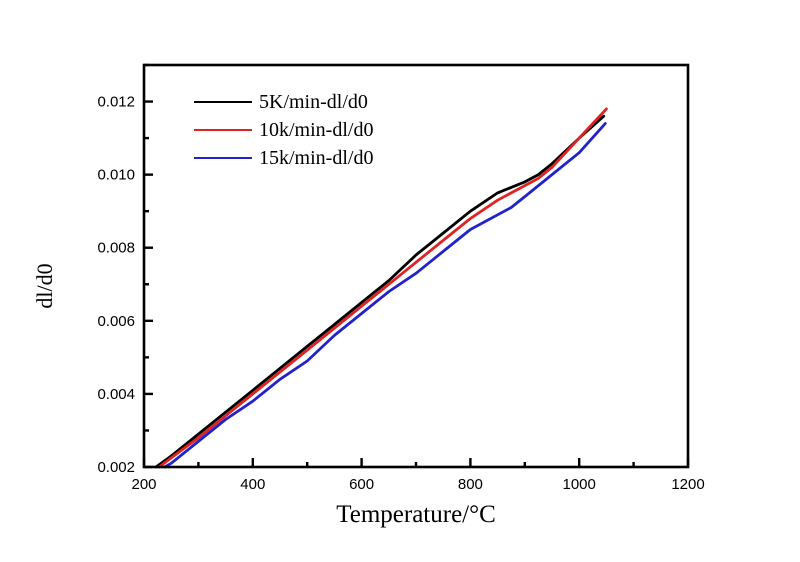 The image size is (800, 562). I want to click on x-tick-label: 1200, so click(687, 484).